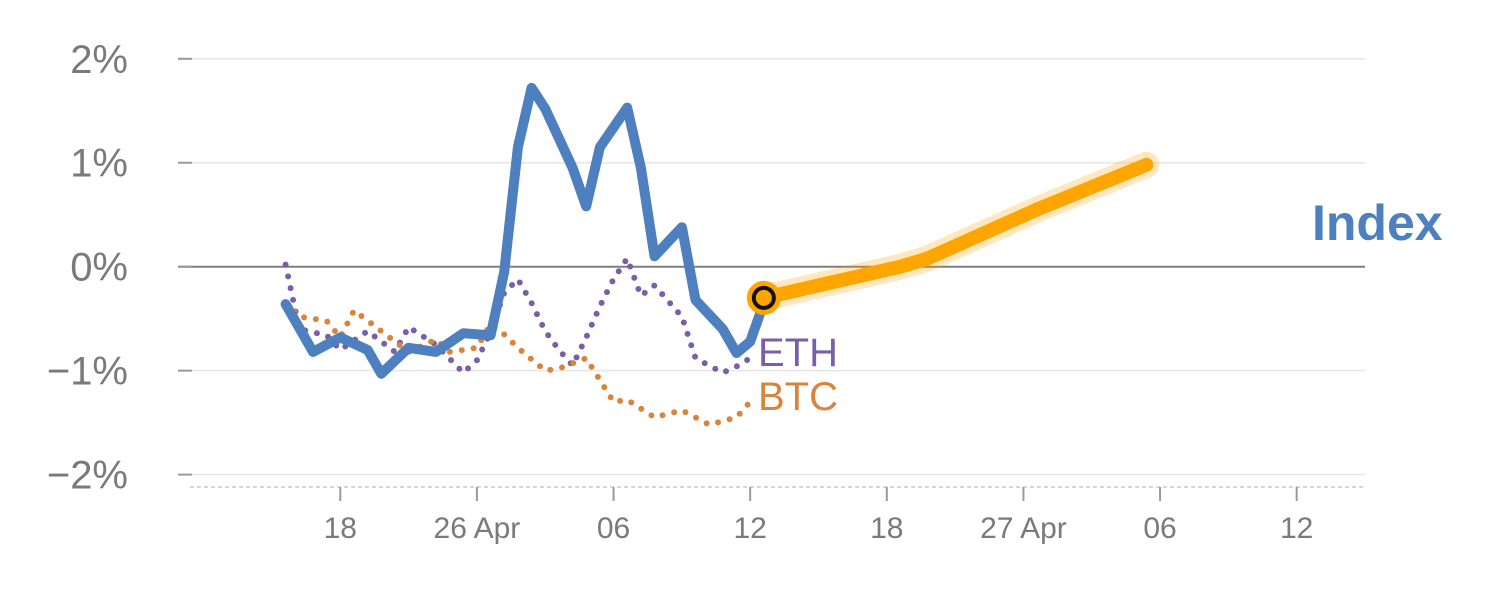  What do you see at coordinates (99, 268) in the screenshot?
I see `y-tick-label: 0%` at bounding box center [99, 268].